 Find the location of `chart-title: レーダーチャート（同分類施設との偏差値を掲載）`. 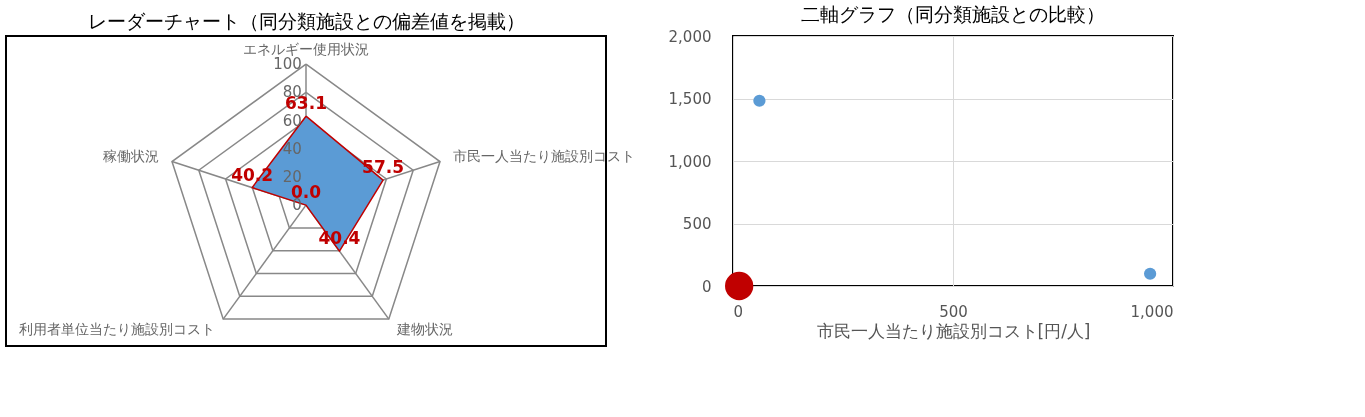

chart-title: レーダーチャート（同分類施設との偏差値を掲載） is located at coordinates (306, 21).